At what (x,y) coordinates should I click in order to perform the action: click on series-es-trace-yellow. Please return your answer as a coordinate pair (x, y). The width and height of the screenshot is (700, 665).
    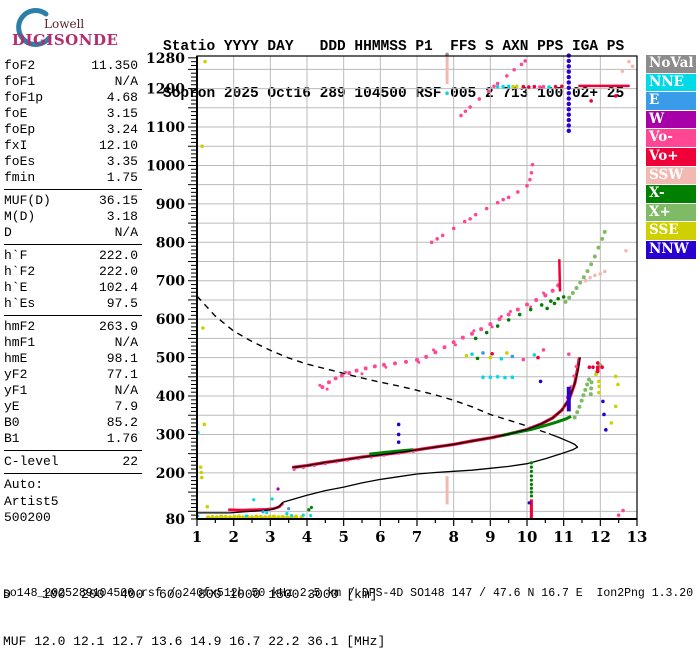
    Looking at the image, I should click on (296, 516).